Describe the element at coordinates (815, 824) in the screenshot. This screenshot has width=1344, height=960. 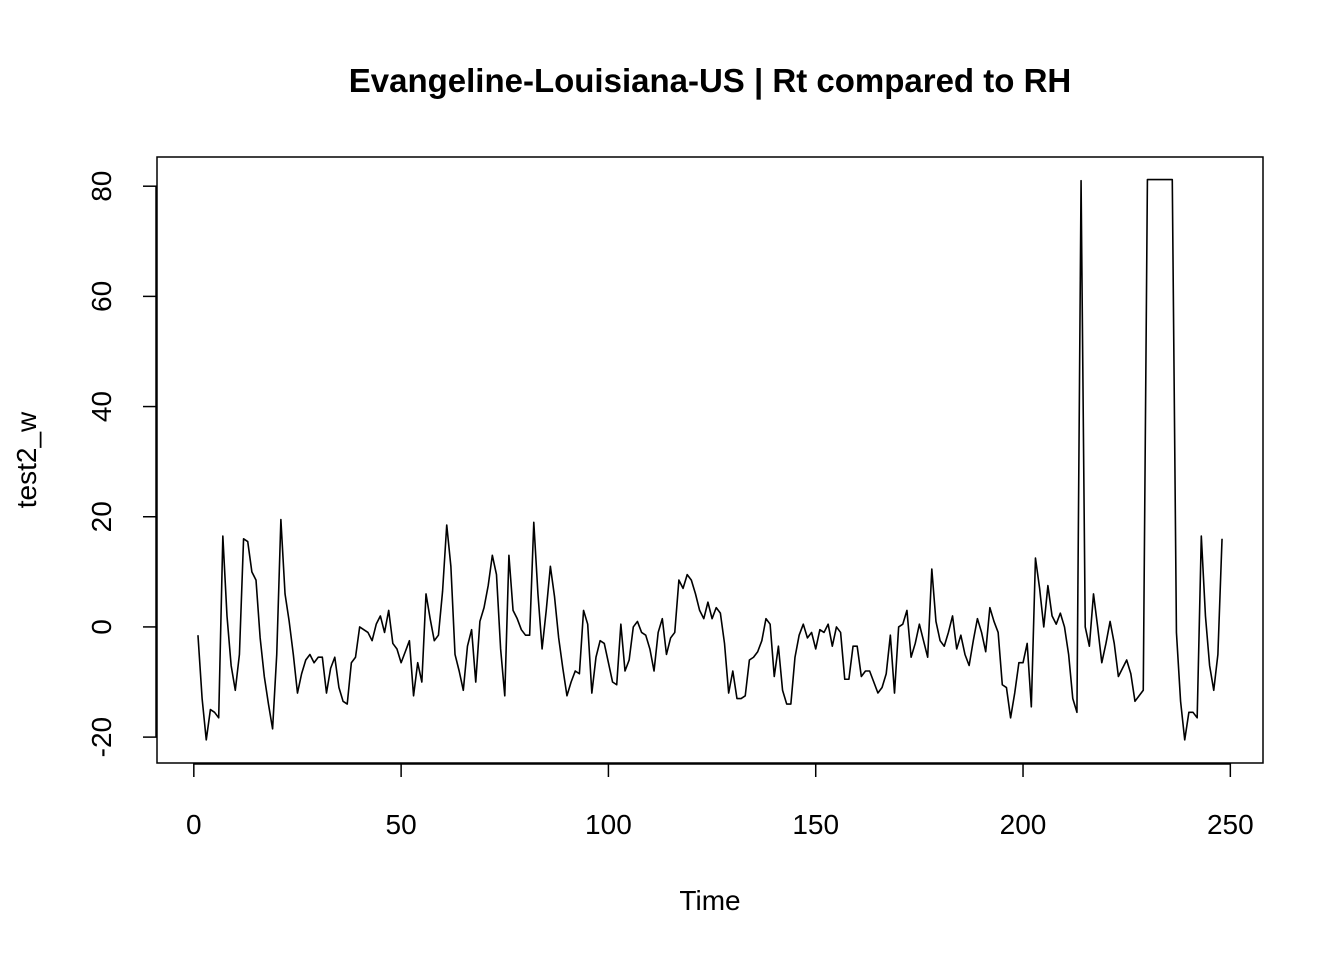
I see `x-tick-label: 150` at that location.